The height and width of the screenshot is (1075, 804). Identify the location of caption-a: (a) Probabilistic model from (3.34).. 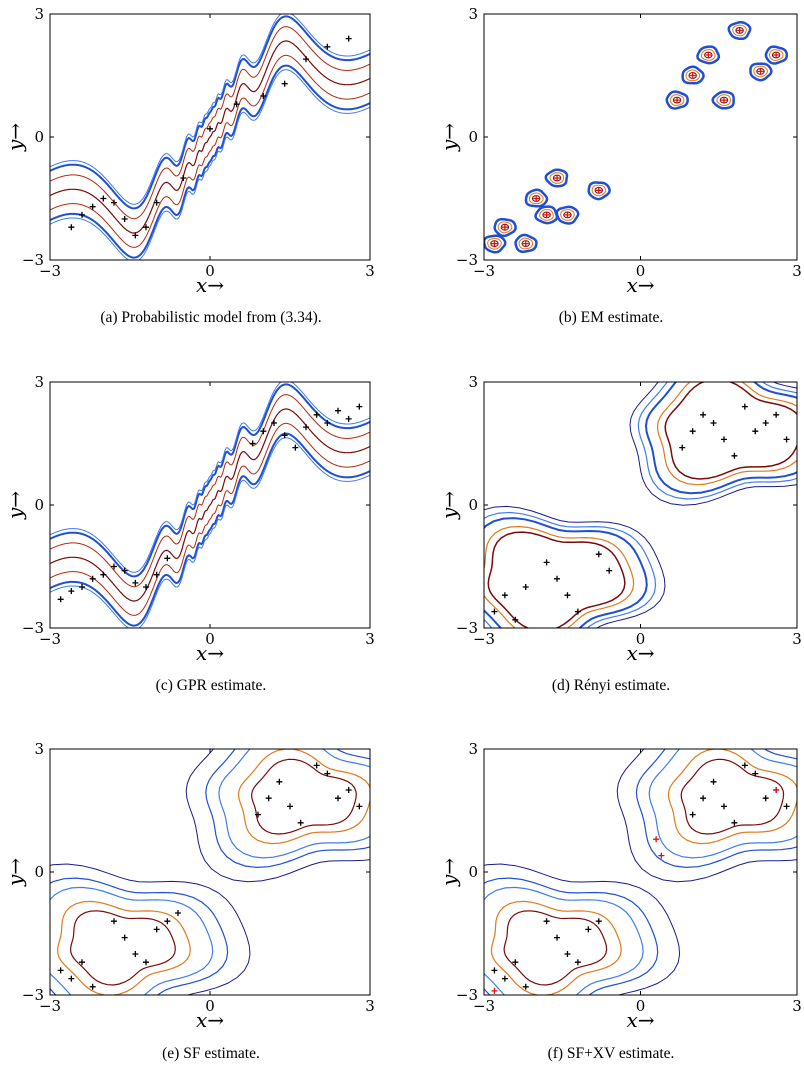
(211, 317).